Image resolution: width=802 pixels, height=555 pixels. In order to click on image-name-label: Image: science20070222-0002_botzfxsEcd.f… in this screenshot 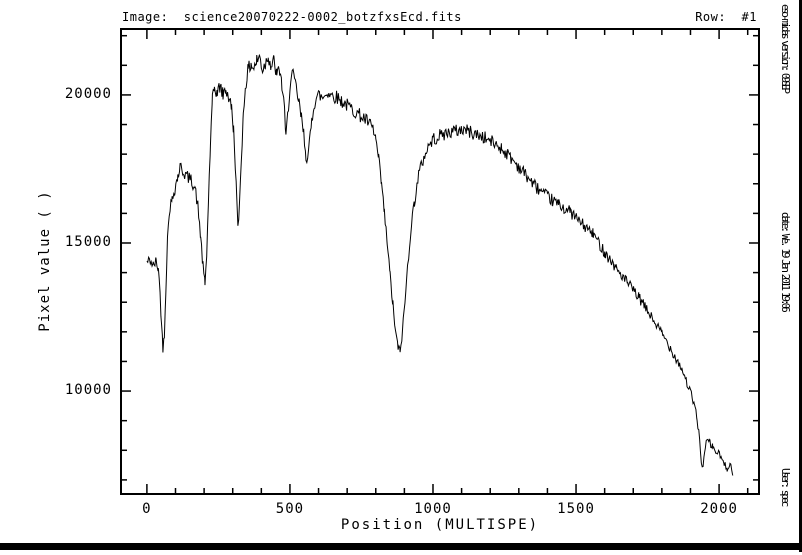, I will do `click(292, 17)`.